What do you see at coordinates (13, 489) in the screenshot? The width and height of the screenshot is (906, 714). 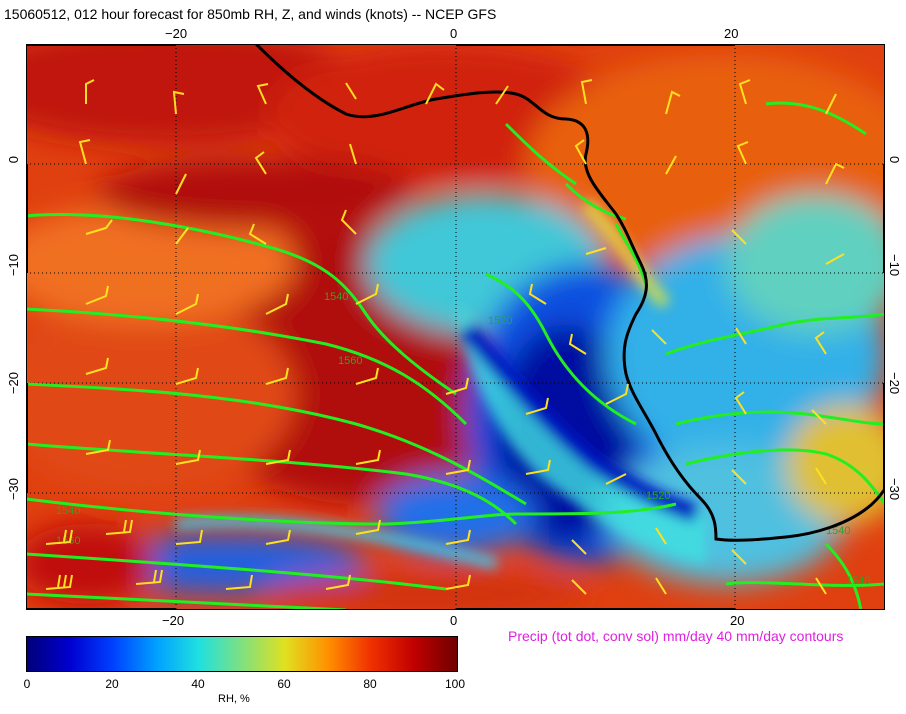 I see `lat-tick-left: −30` at bounding box center [13, 489].